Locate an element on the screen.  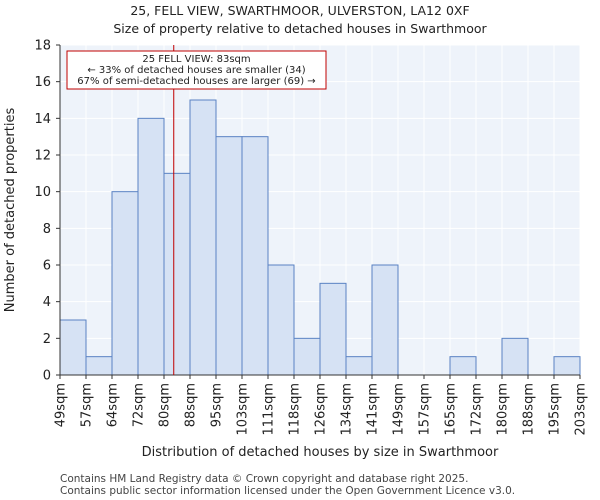
bar-57sqm is located at coordinates (99, 366).